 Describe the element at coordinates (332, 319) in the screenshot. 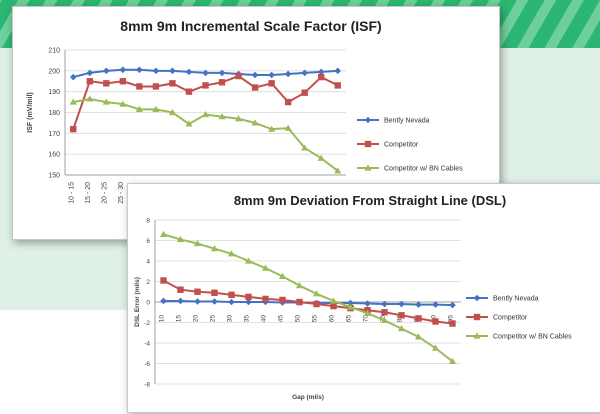

I see `x-tick-label: 60` at that location.